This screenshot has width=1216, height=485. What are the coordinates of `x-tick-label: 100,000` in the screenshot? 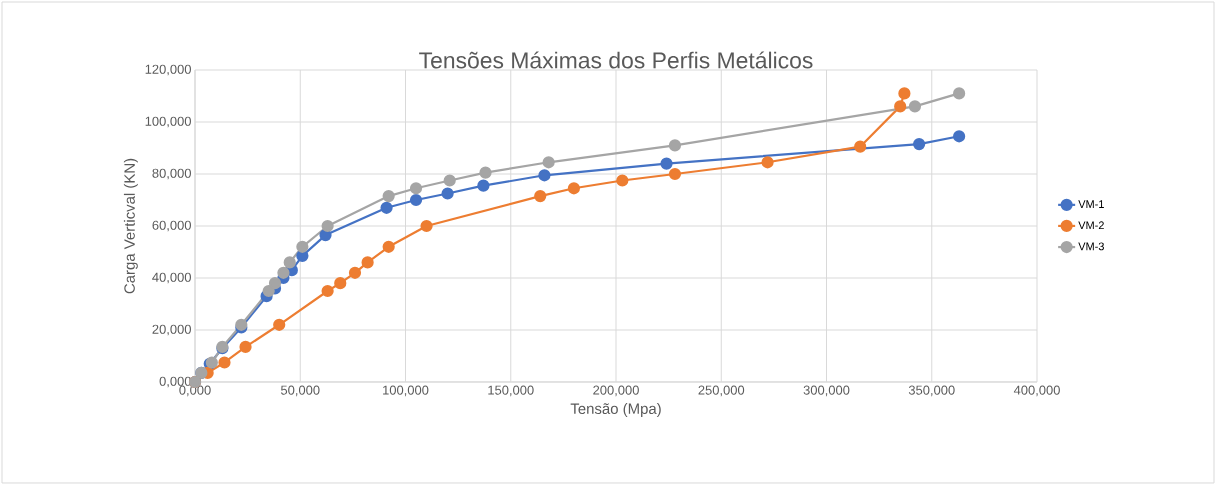 It's located at (406, 391).